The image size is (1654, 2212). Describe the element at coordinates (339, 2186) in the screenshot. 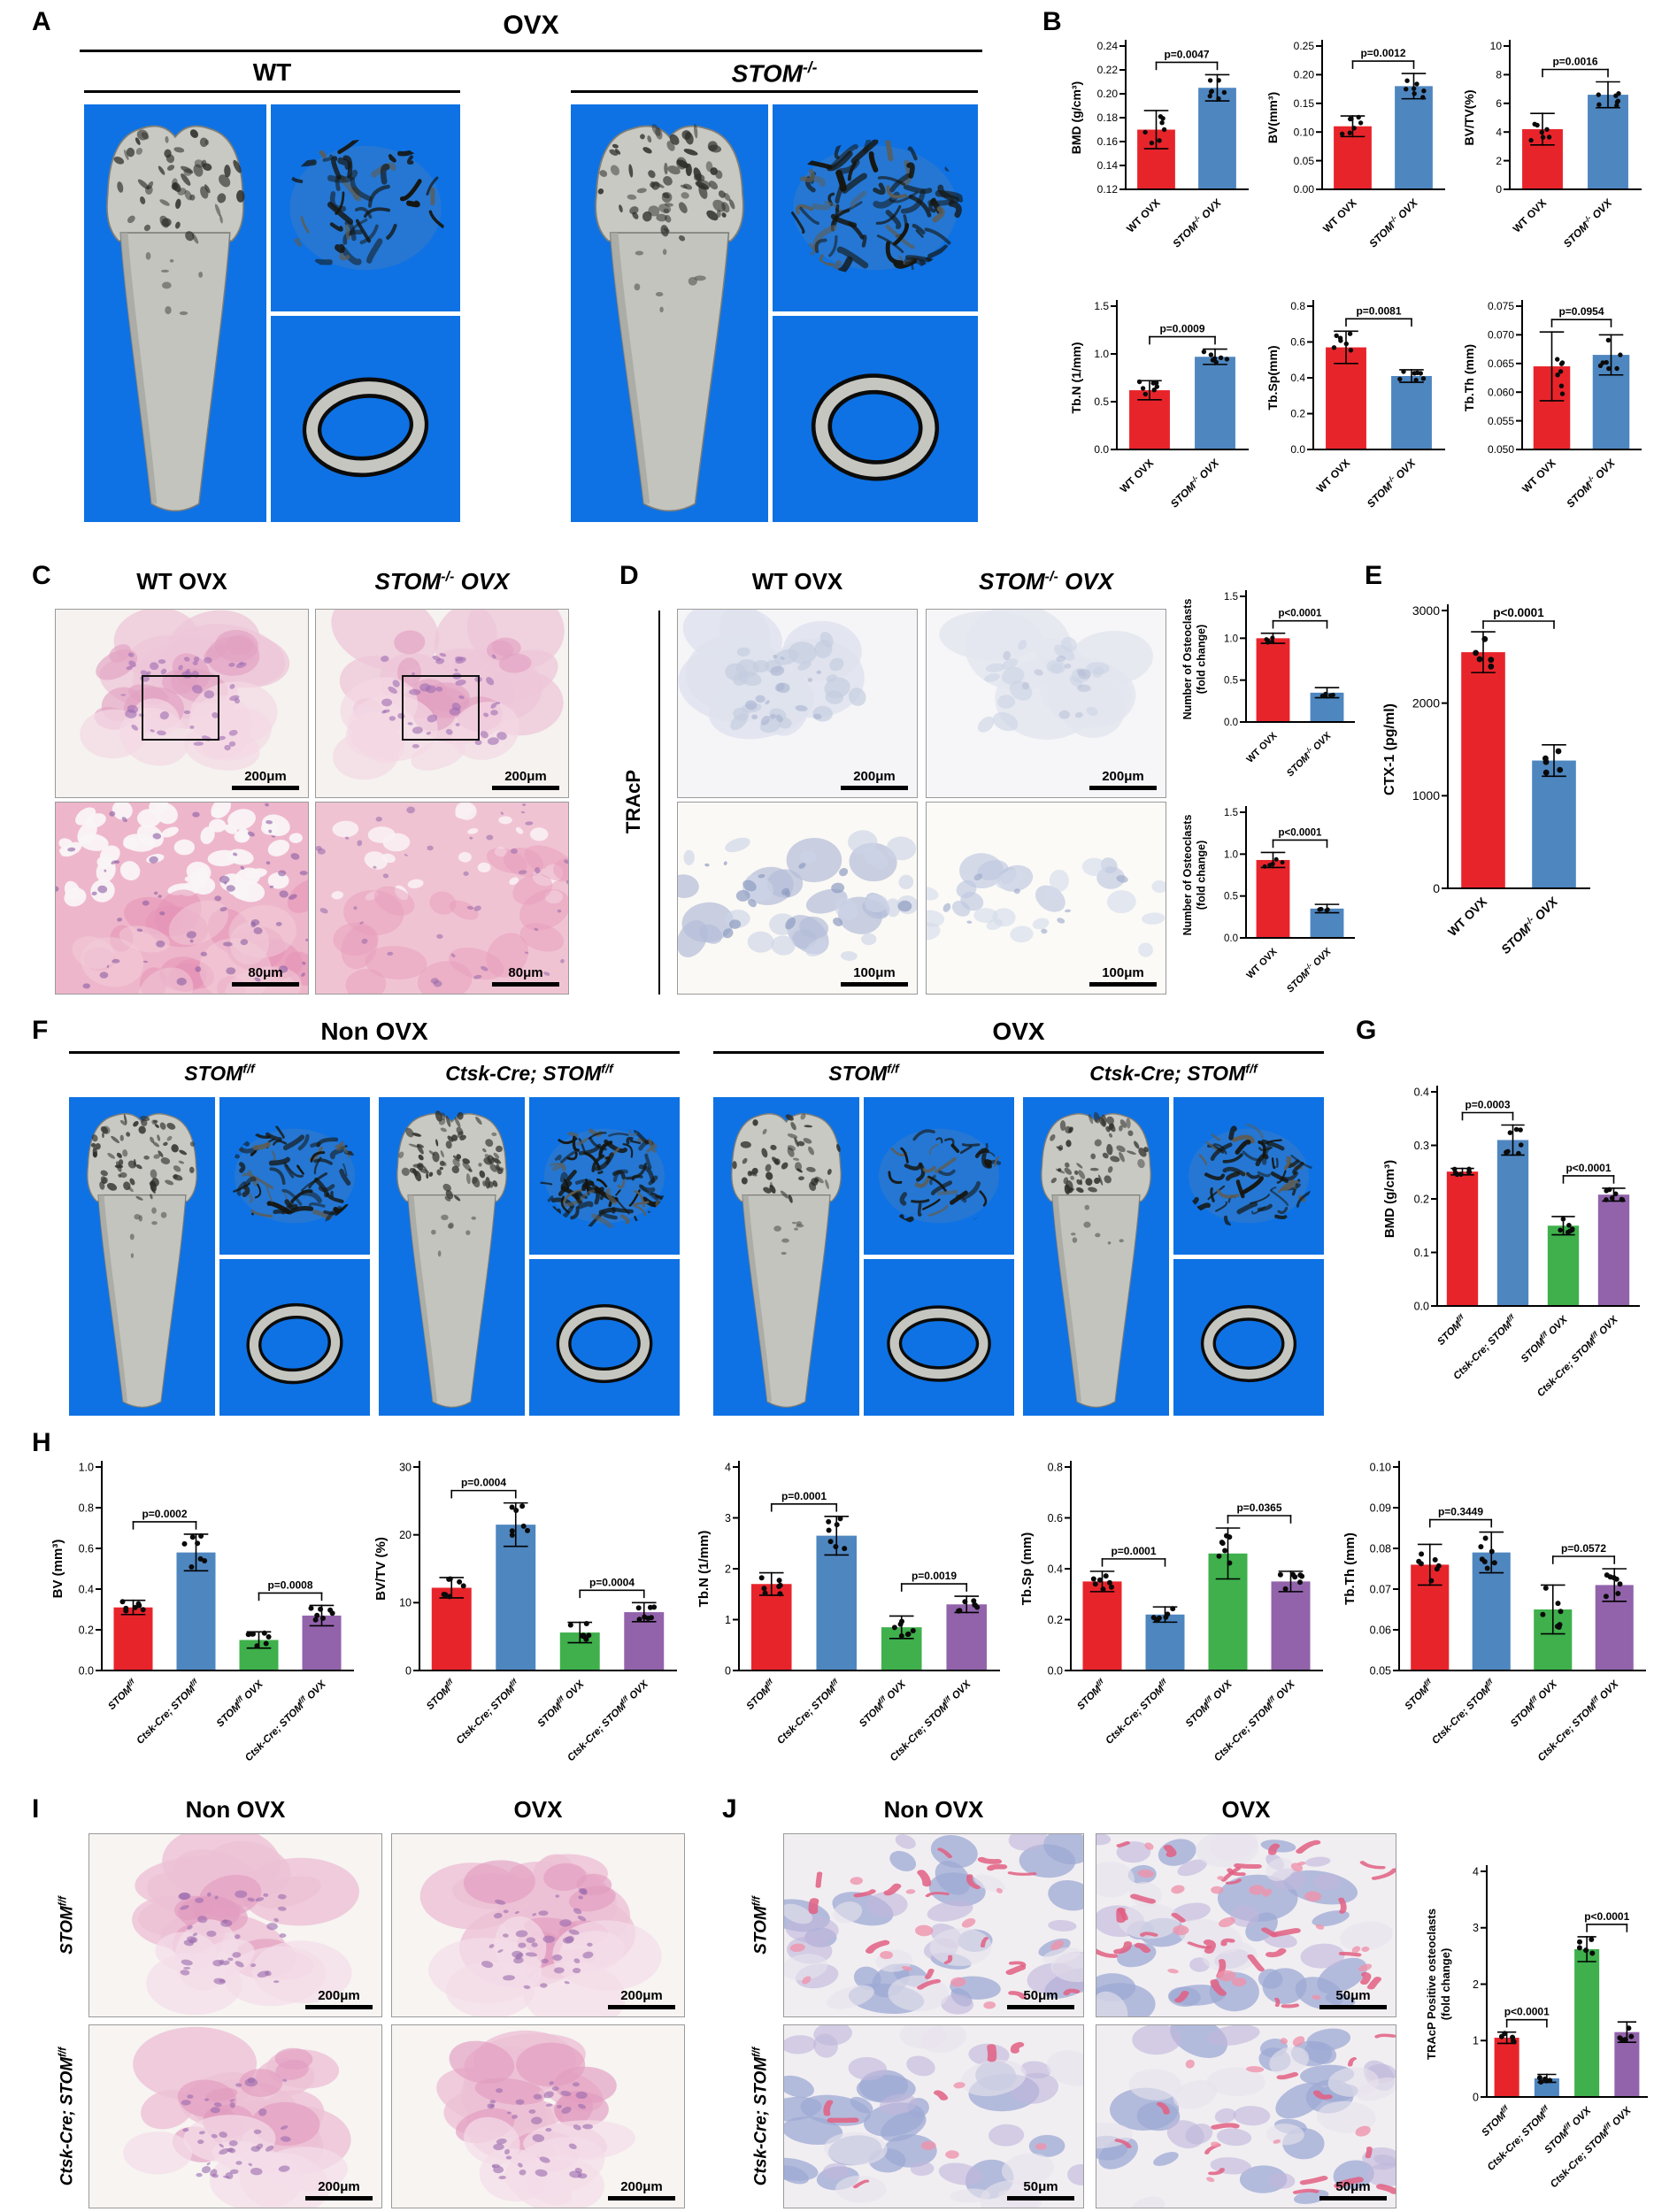

I see `histology-i-ctskcre-nonovx-scale-label: 200μm` at that location.